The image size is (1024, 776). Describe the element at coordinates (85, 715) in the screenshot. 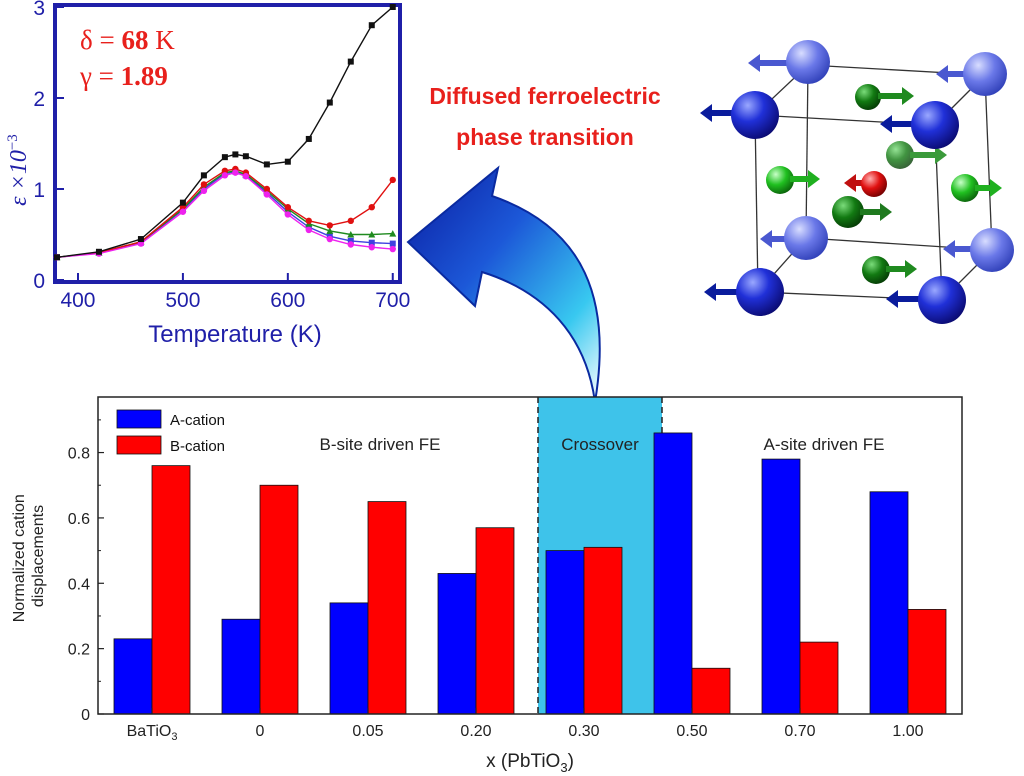

I see `y-tick-label: 0` at that location.